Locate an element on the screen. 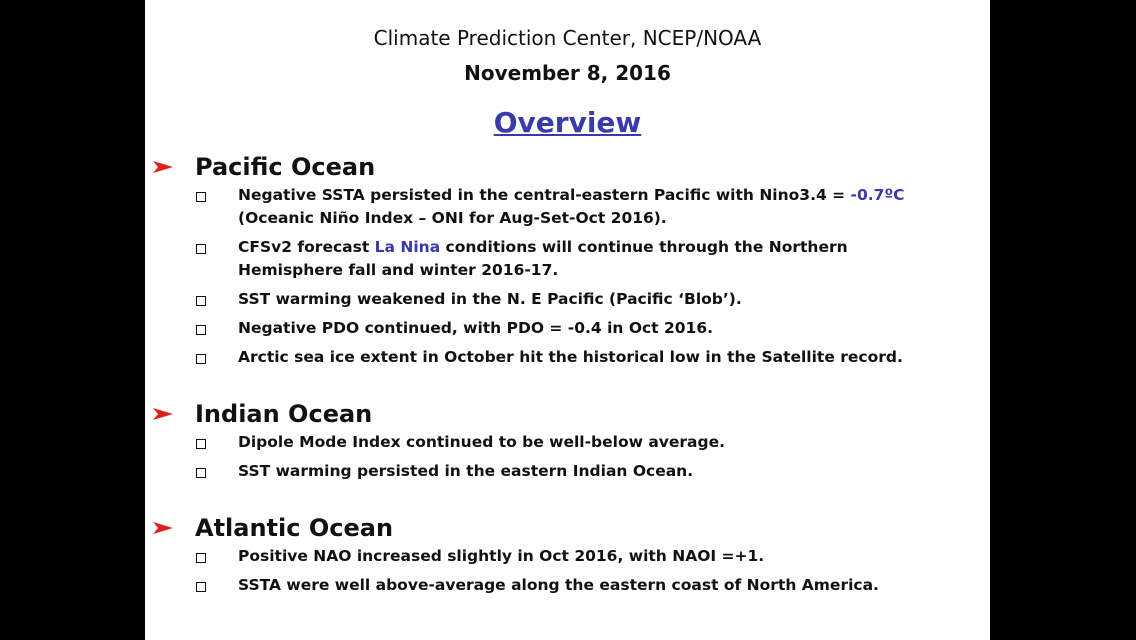 The image size is (1136, 640). text-segment: CFSv2 forecast is located at coordinates (306, 247).